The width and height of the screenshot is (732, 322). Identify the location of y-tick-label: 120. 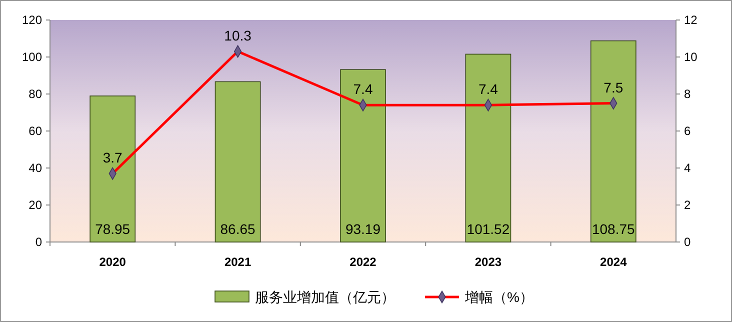
(32, 20).